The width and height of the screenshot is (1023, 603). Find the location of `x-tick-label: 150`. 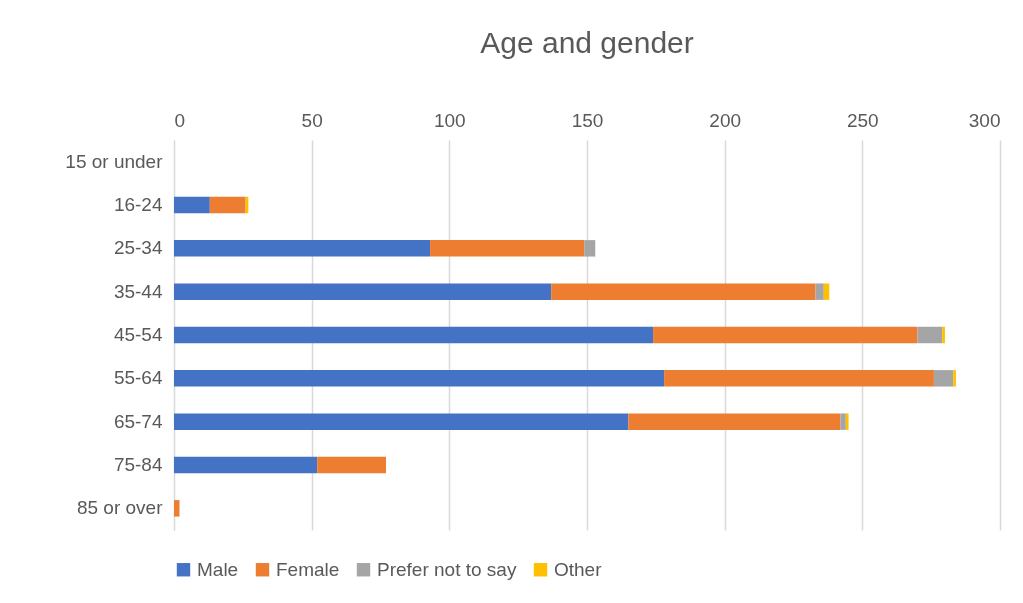

x-tick-label: 150 is located at coordinates (587, 120).